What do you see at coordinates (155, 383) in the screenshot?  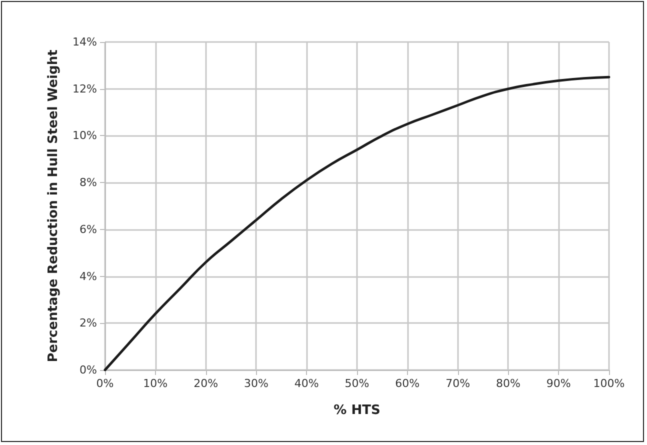 I see `x-tick-label: 10%` at bounding box center [155, 383].